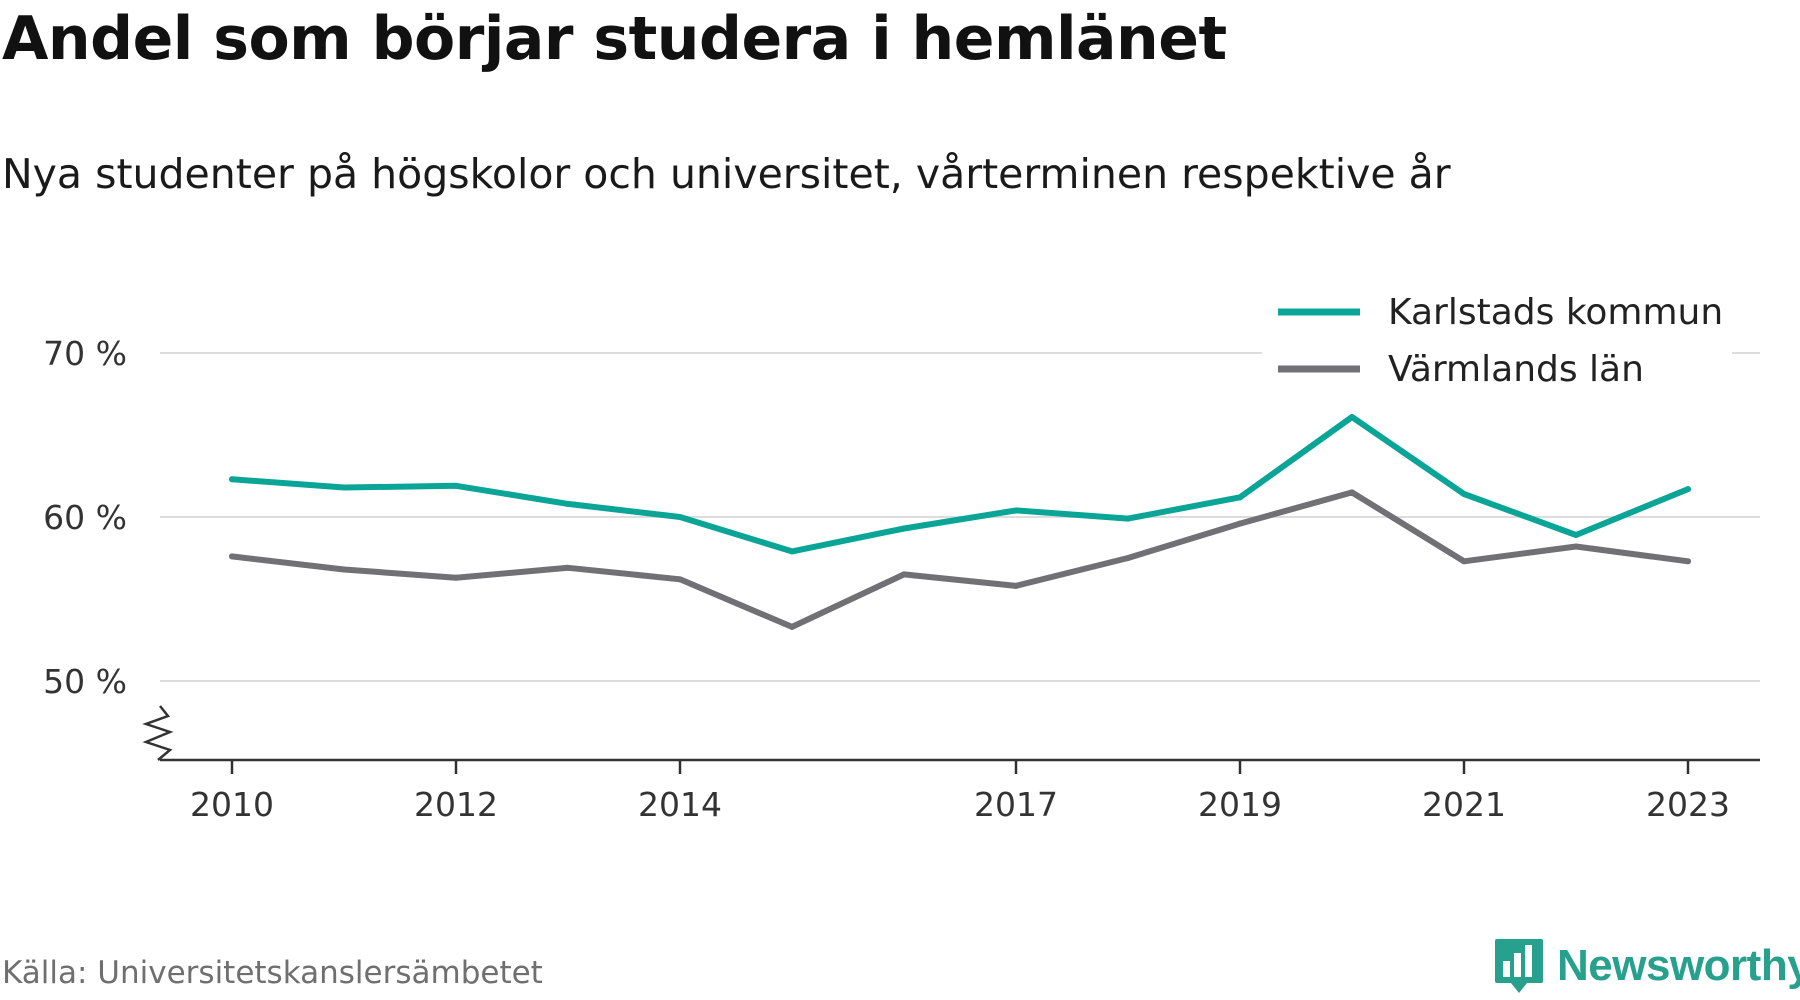  I want to click on x-tick-label: 2021, so click(1464, 804).